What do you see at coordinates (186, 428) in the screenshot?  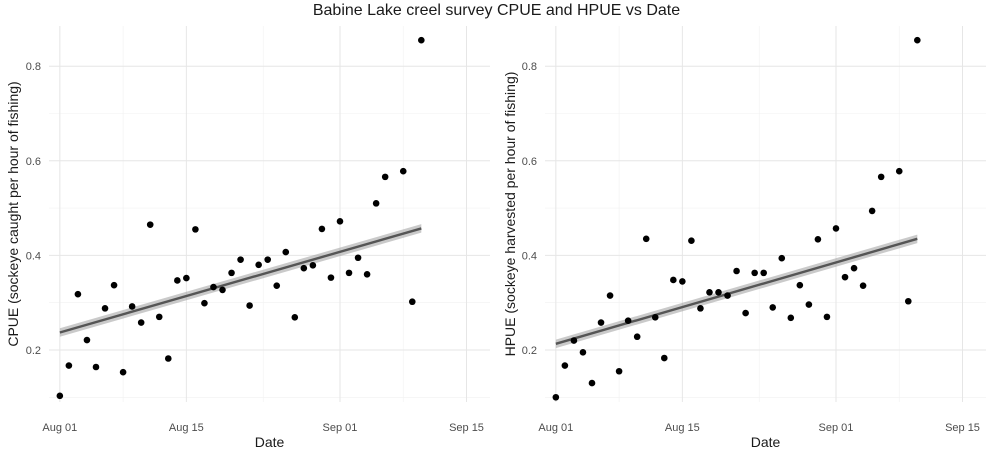 I see `cpue-x-tick-label: Aug 15` at bounding box center [186, 428].